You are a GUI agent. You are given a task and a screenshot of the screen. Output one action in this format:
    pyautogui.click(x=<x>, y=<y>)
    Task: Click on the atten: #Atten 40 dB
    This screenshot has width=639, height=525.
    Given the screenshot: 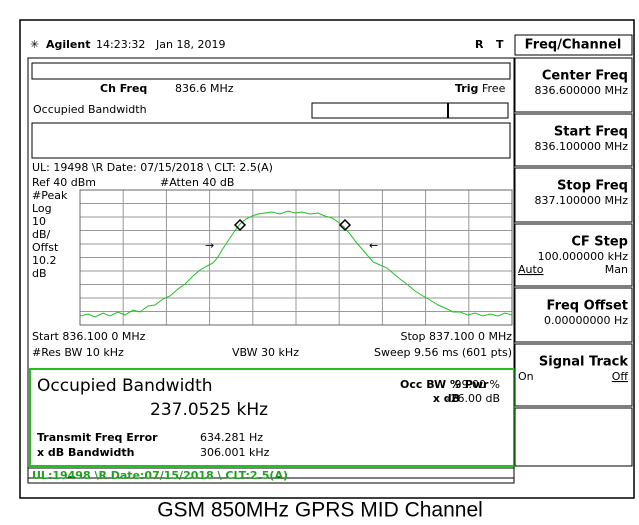 What is the action you would take?
    pyautogui.click(x=197, y=182)
    